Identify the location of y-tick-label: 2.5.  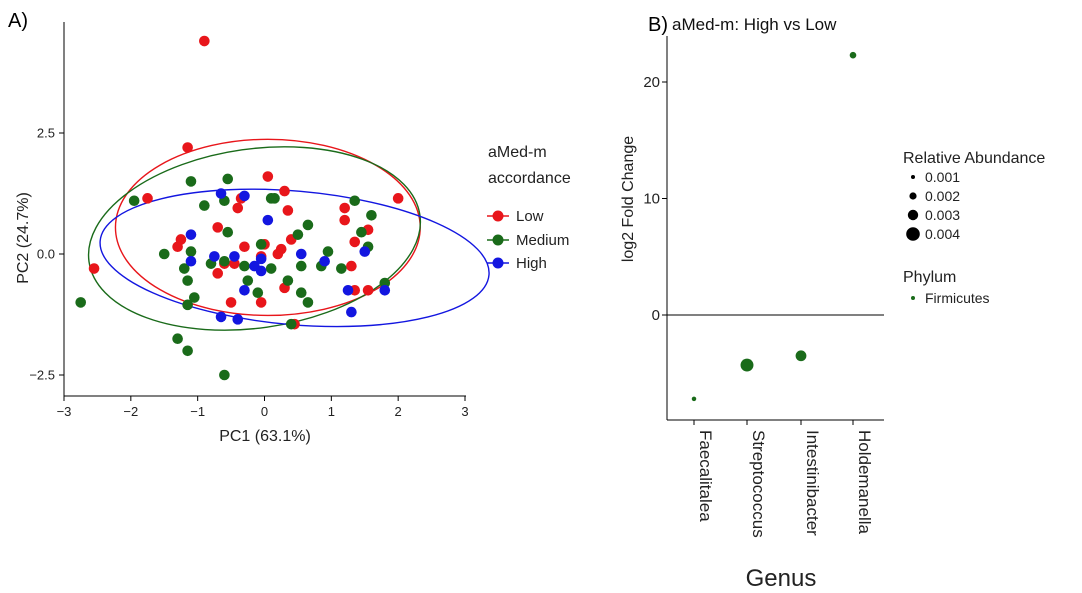
(46, 133).